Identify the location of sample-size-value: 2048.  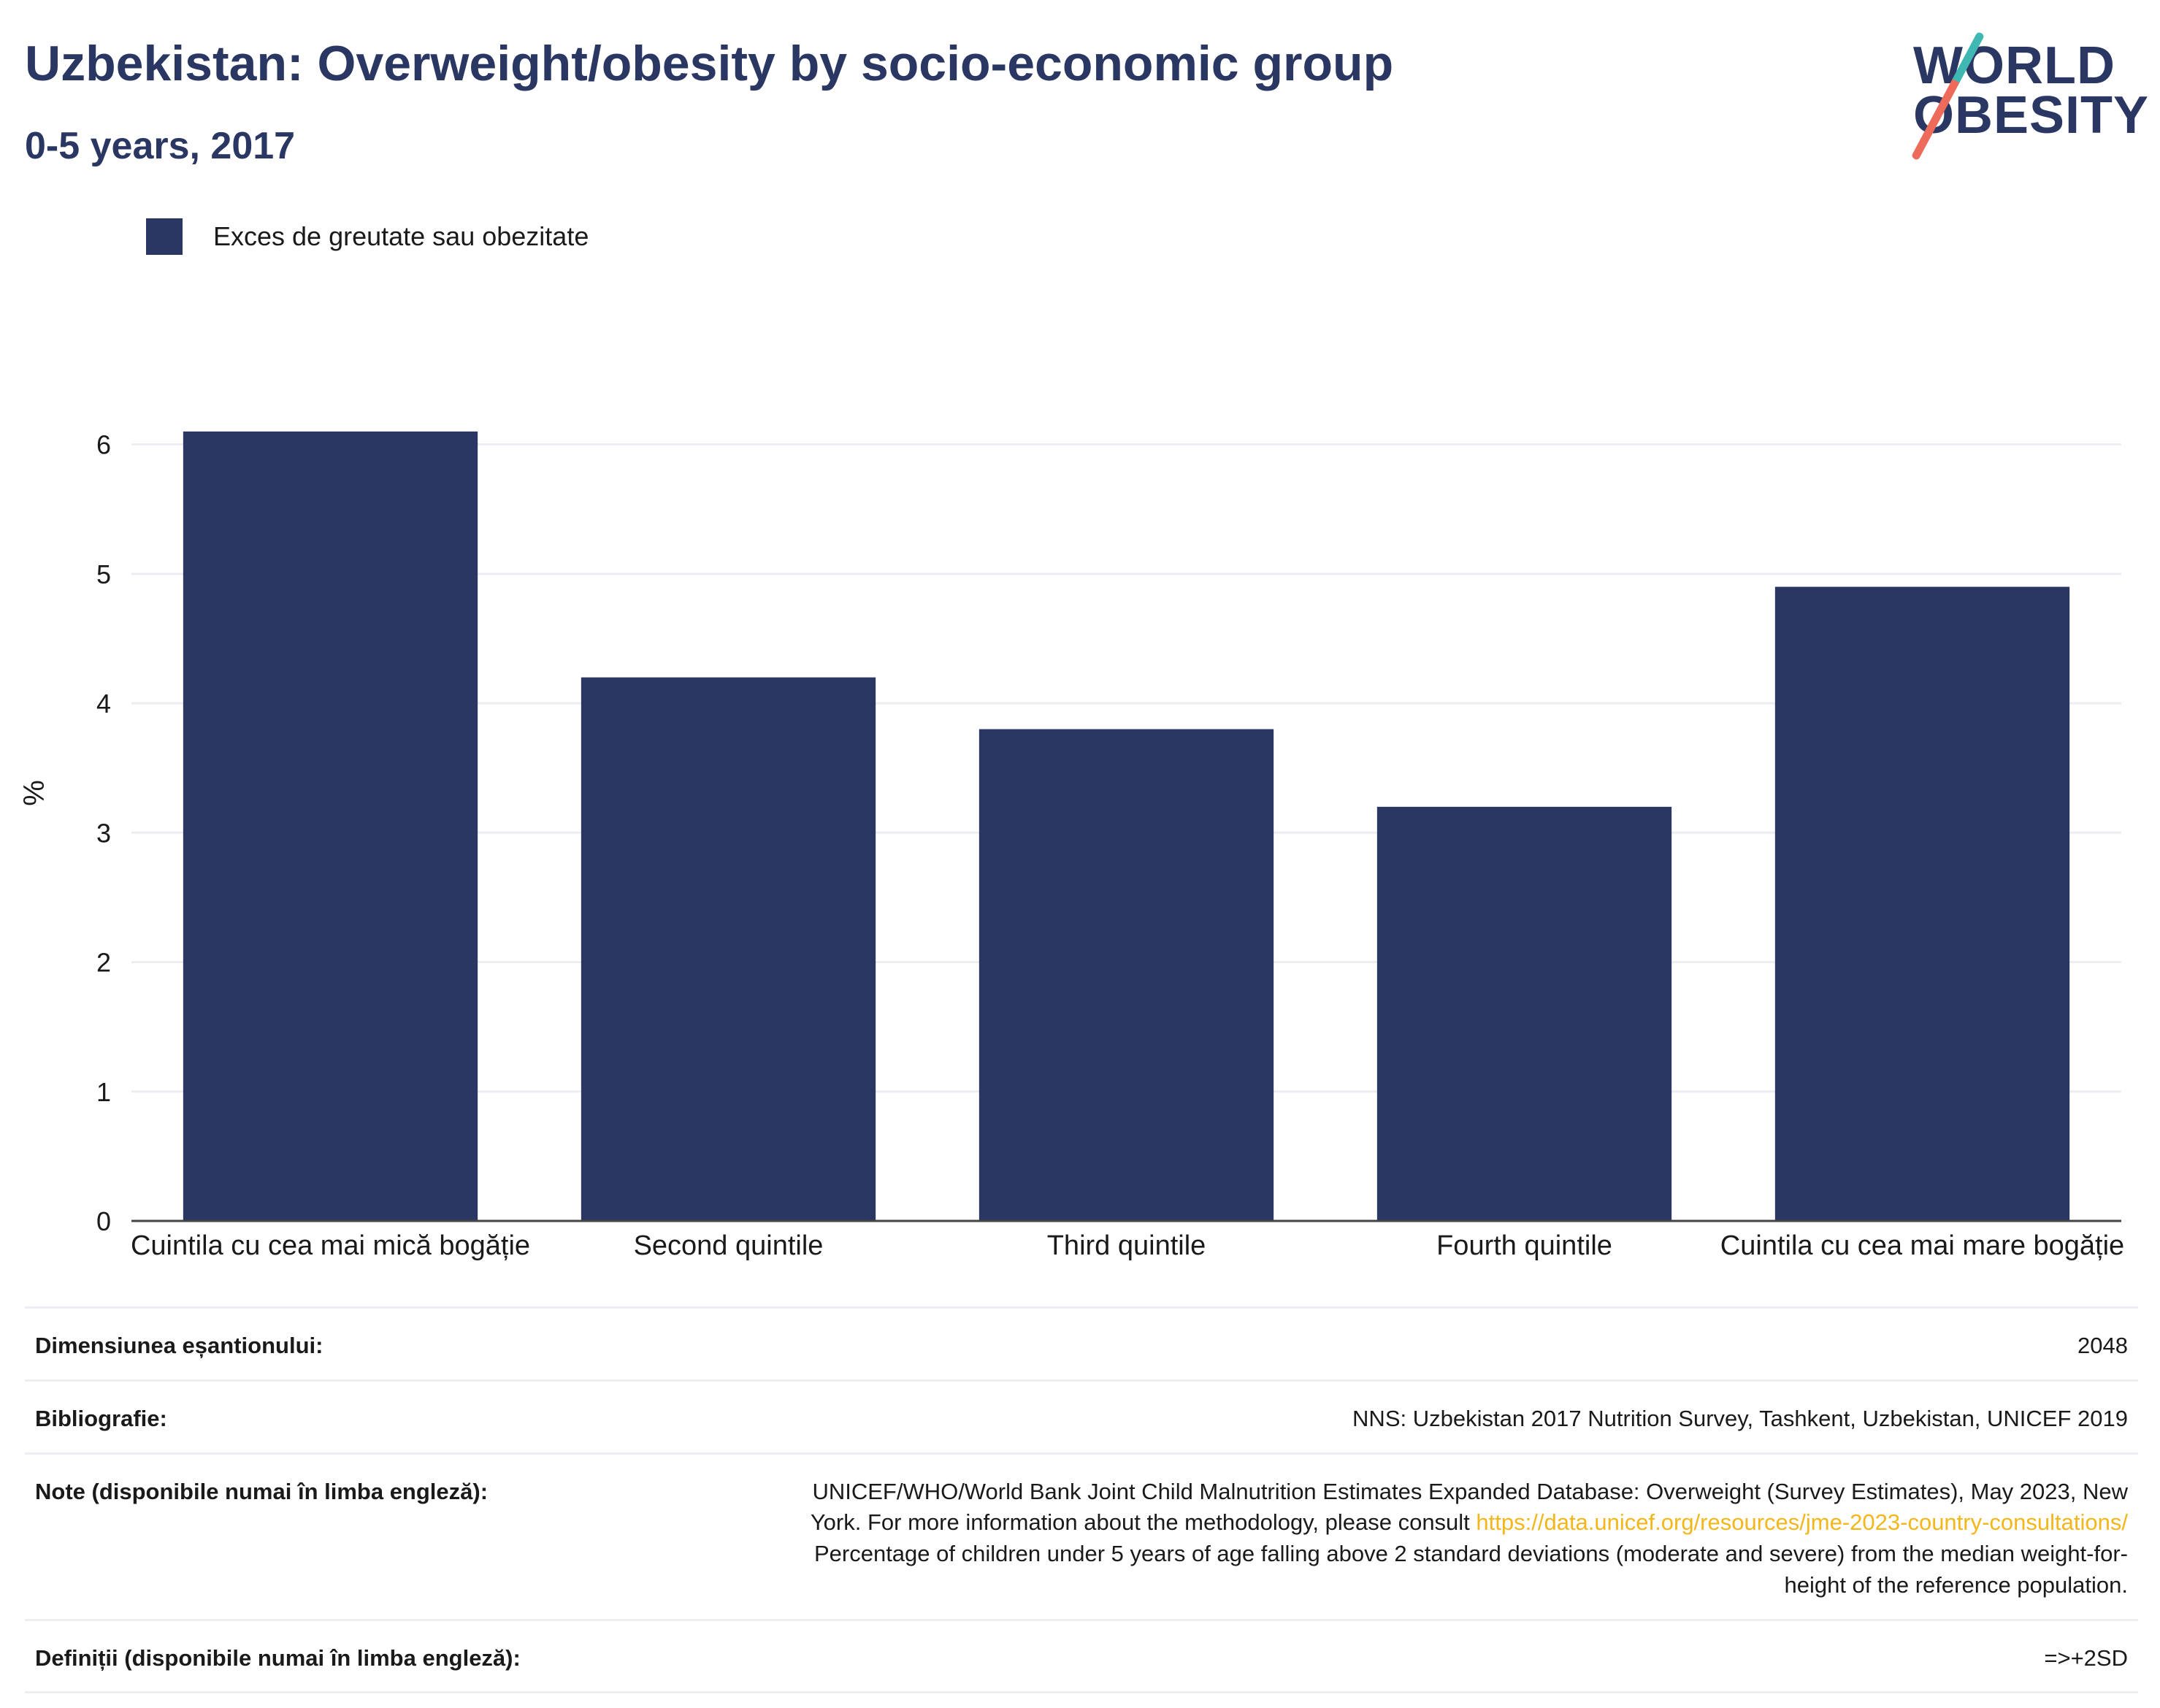
(2102, 1345).